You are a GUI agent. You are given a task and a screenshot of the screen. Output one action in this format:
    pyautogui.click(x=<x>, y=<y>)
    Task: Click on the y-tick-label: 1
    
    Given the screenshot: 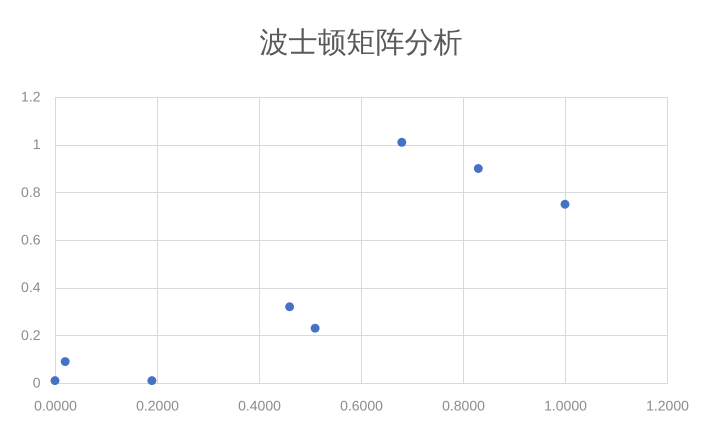 What is the action you would take?
    pyautogui.click(x=36, y=144)
    